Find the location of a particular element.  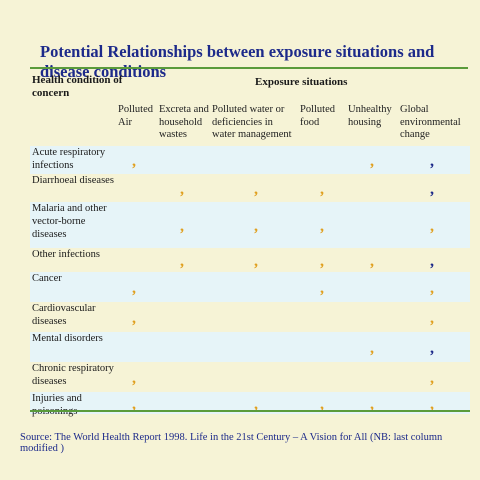

row-label: Other infections is located at coordinates (66, 254).